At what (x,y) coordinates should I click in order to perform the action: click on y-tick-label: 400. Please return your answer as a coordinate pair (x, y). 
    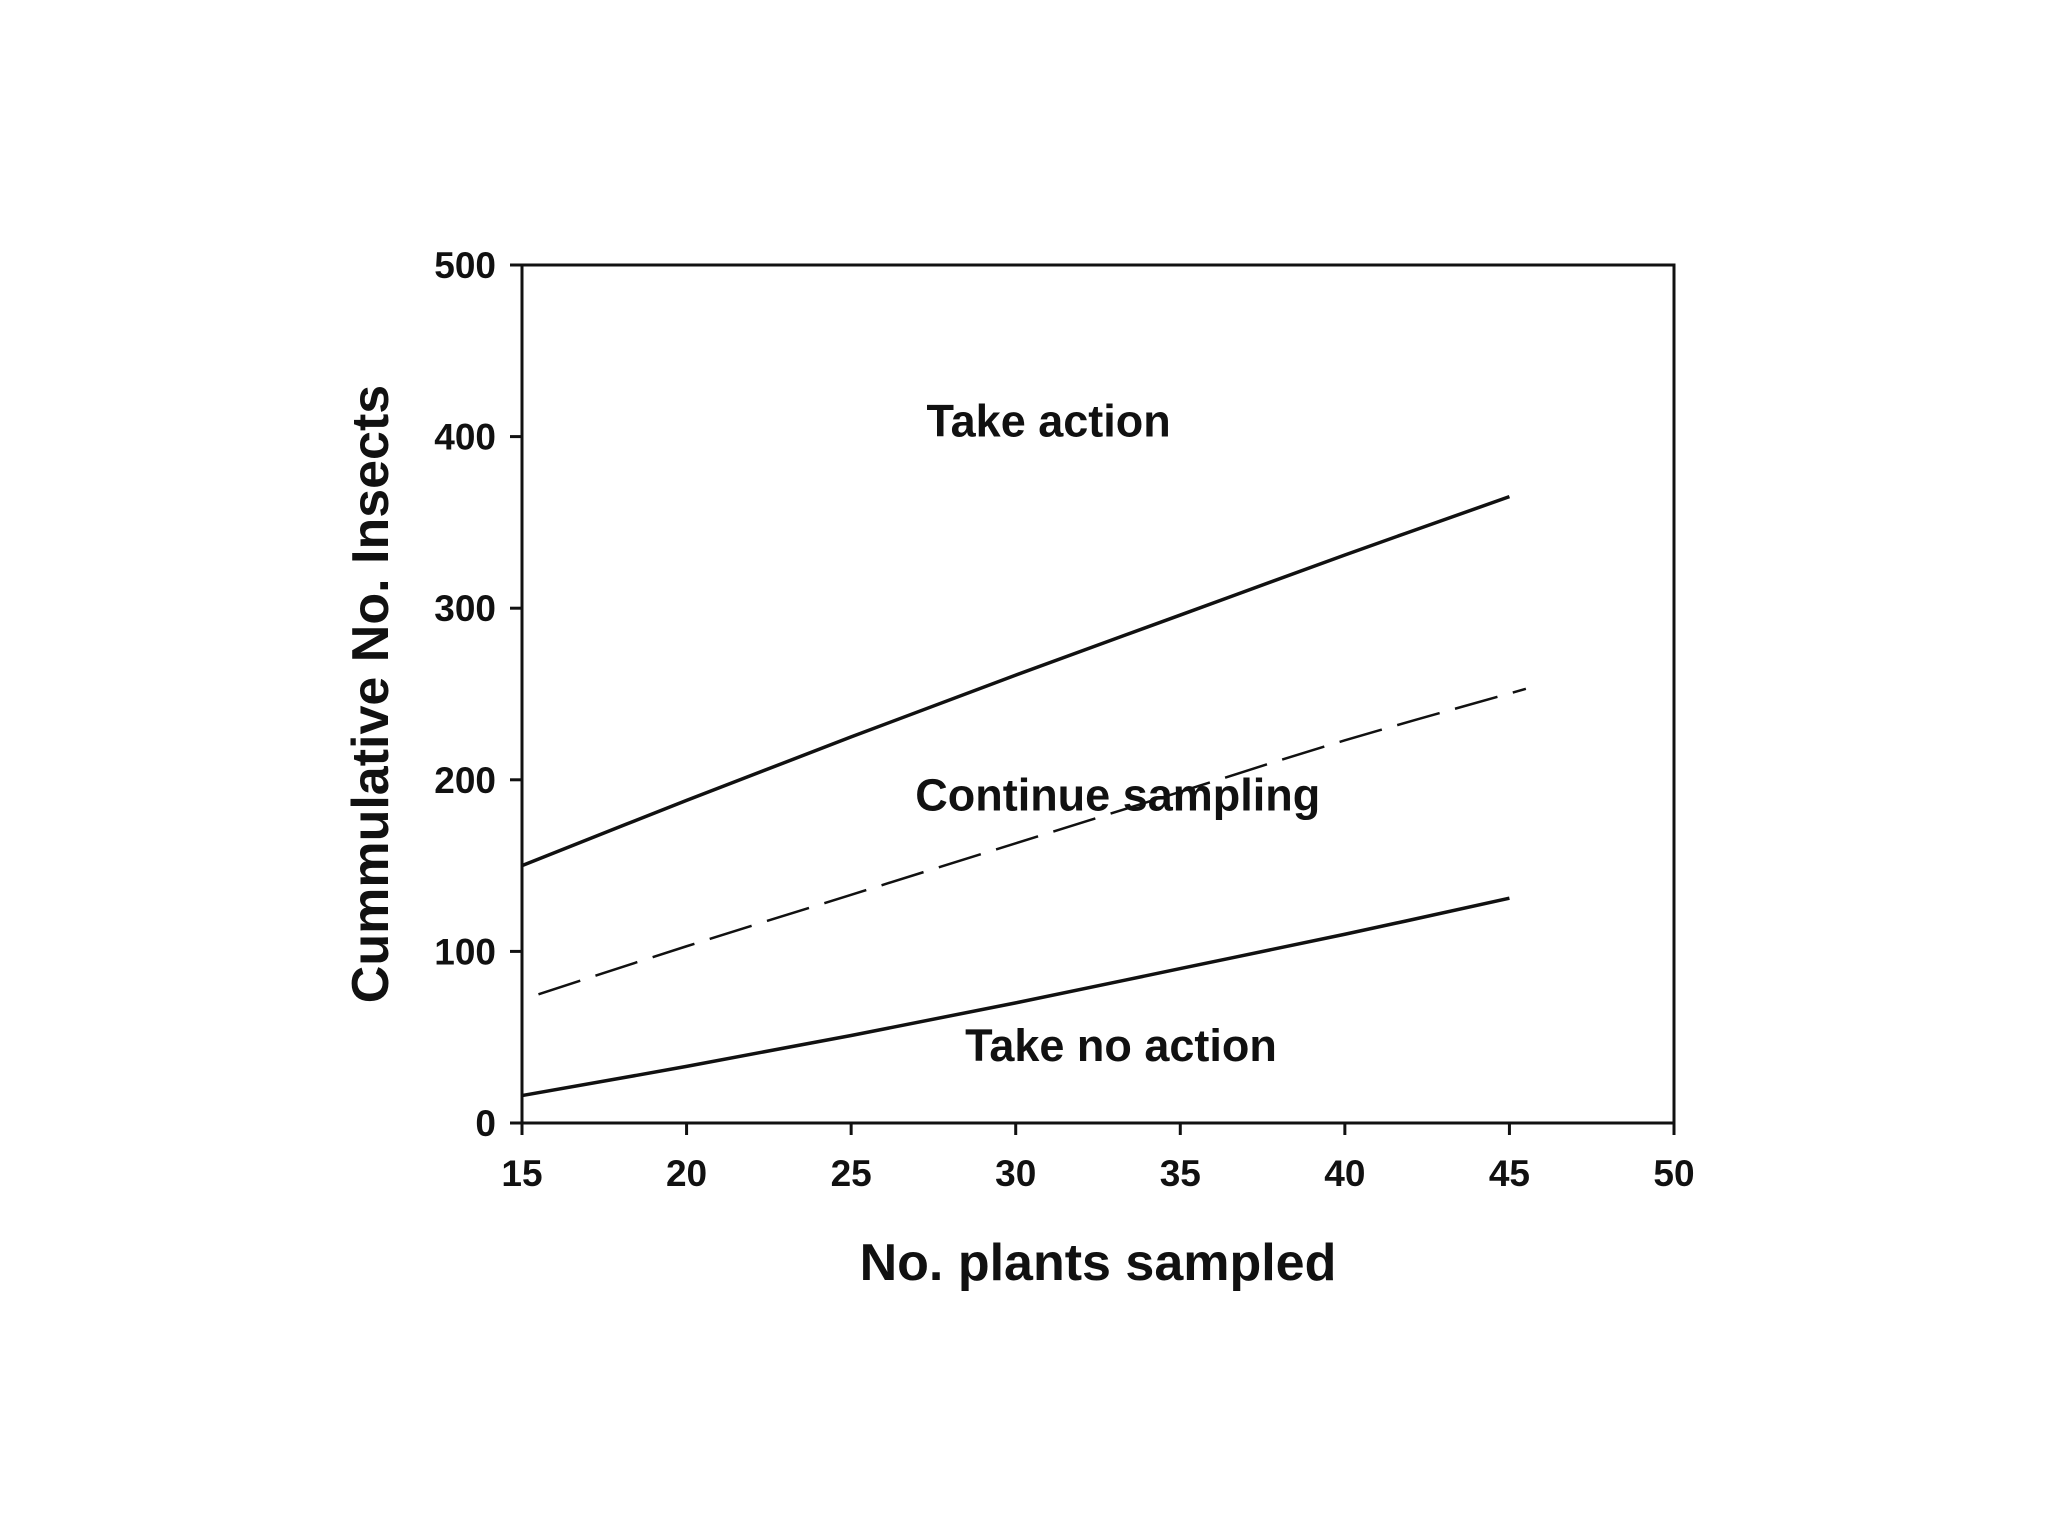
    Looking at the image, I should click on (465, 437).